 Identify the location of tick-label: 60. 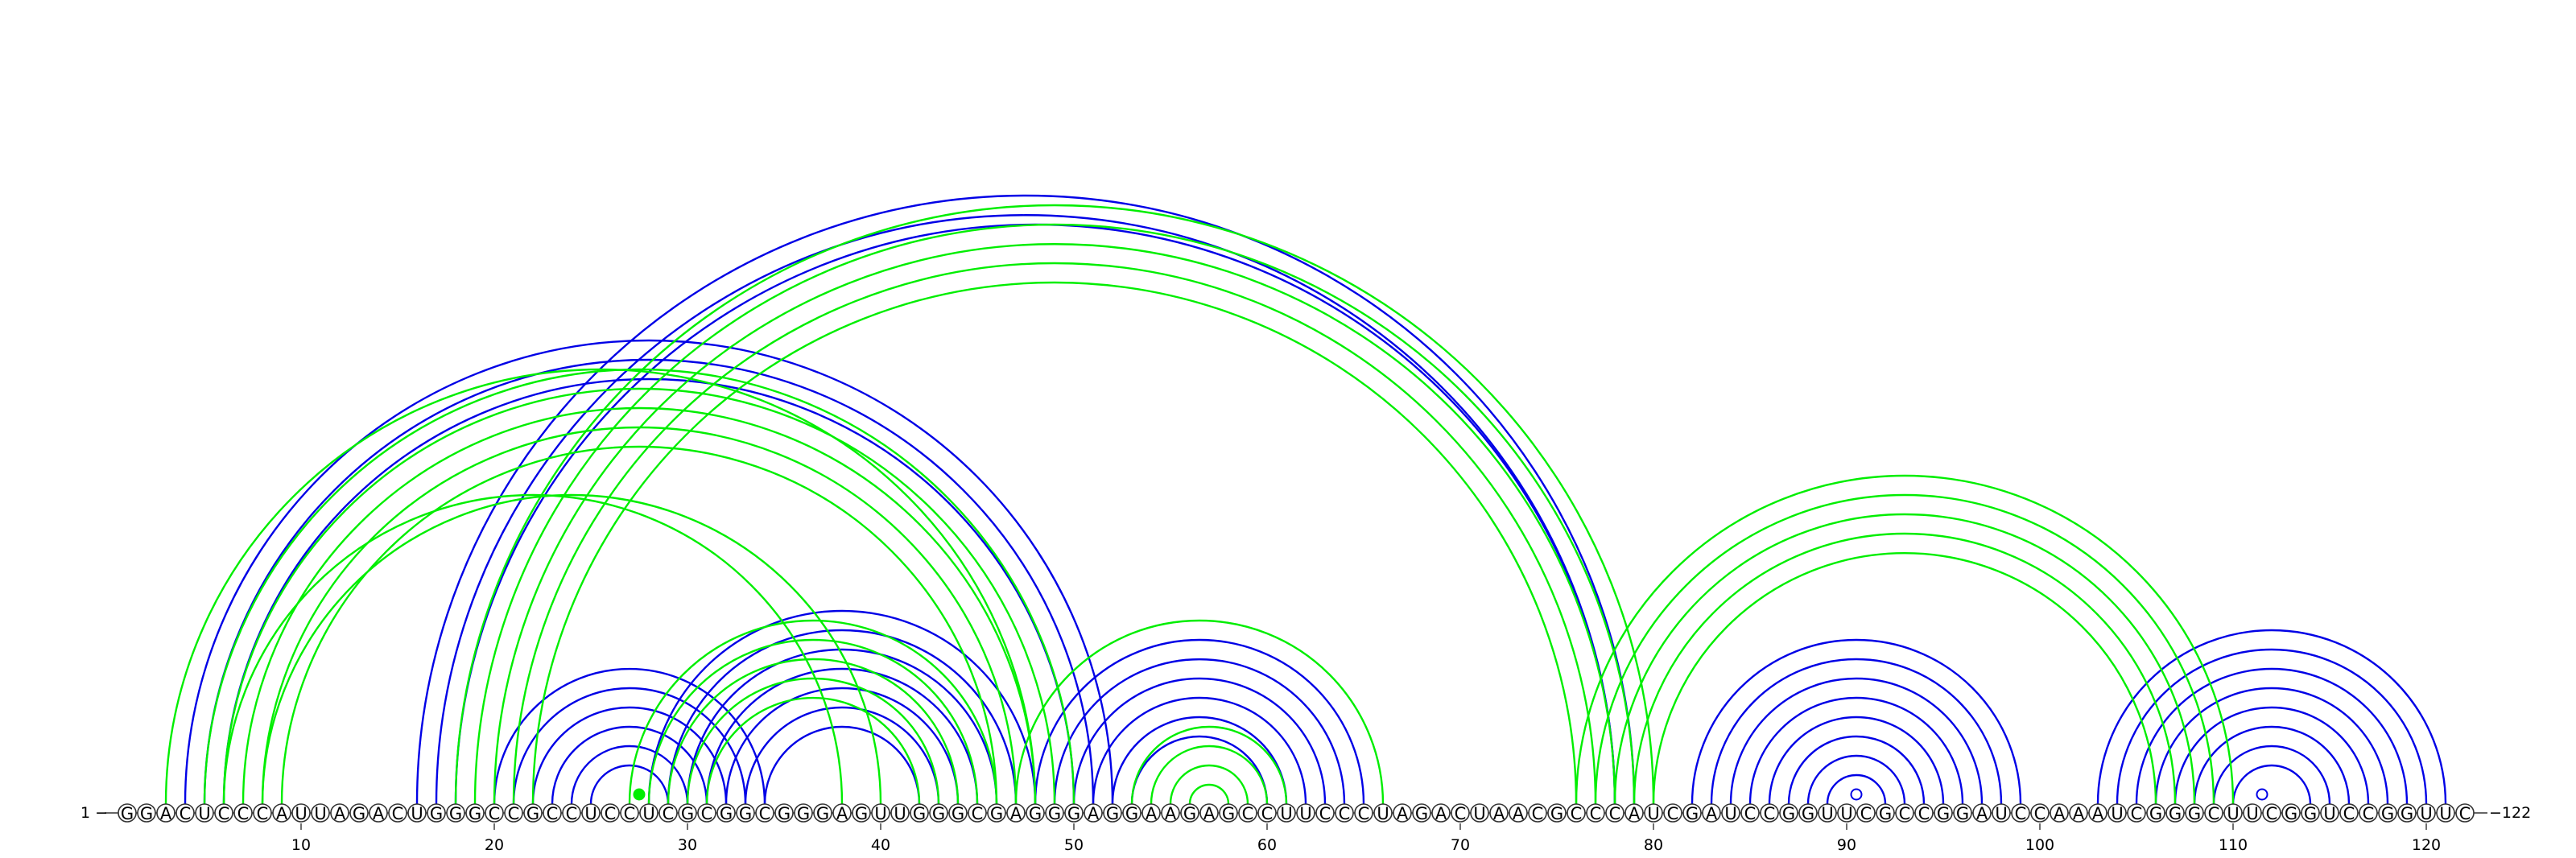
(1267, 845).